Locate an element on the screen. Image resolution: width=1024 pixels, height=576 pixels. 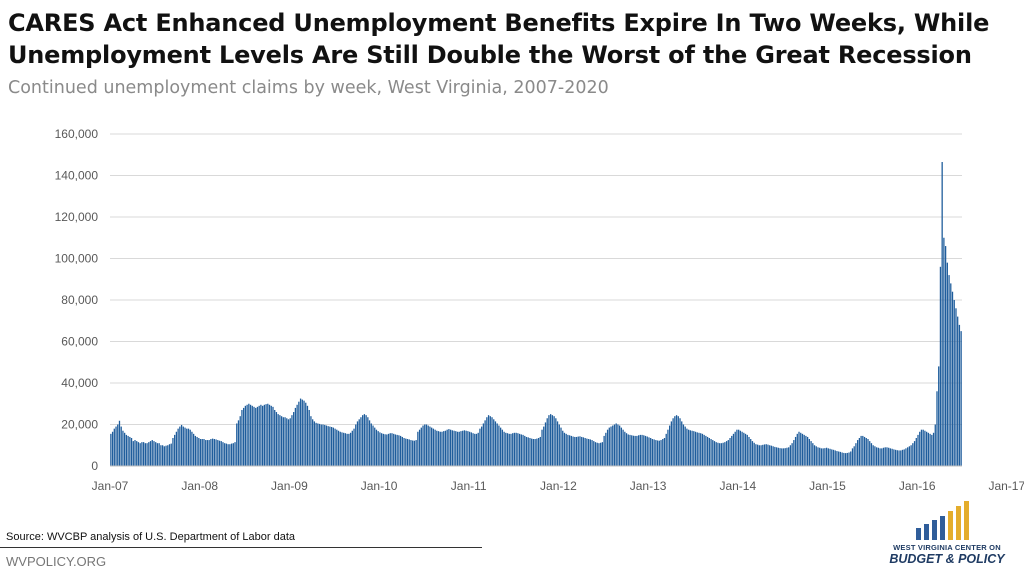
y-tick-label: 20,000 is located at coordinates (79, 425).